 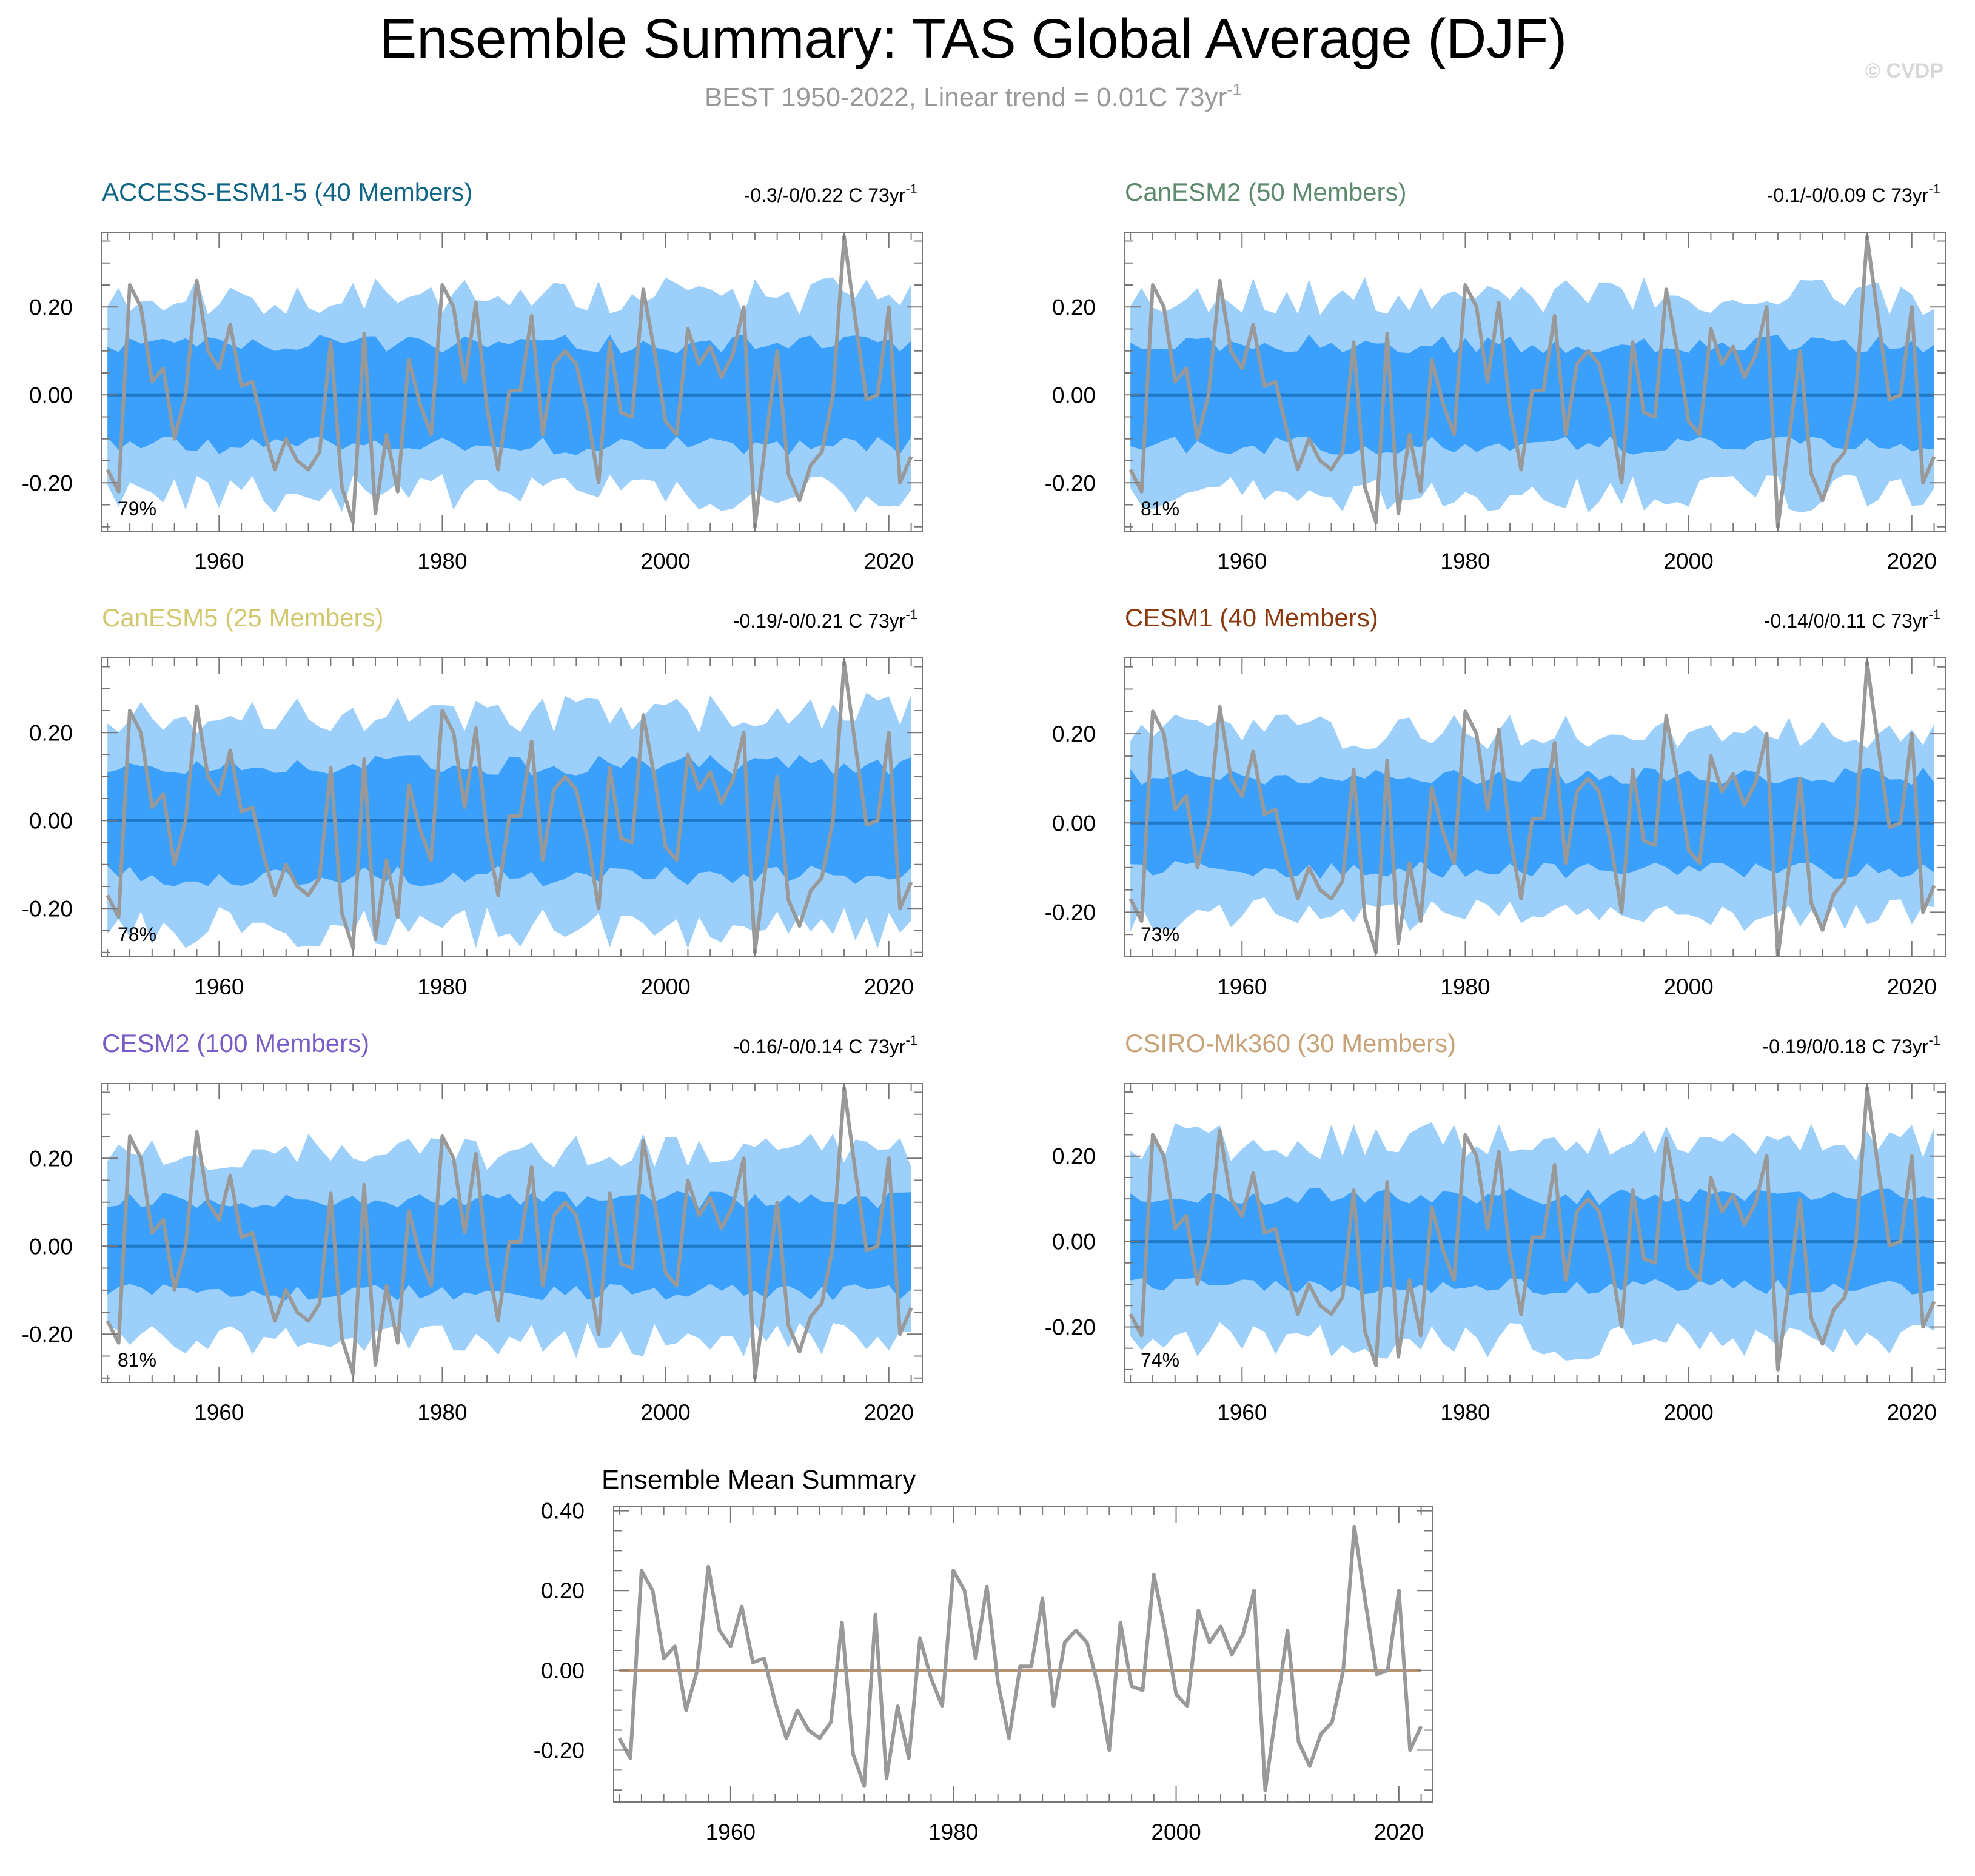 I want to click on y-tick-label: 0.40, so click(x=563, y=1511).